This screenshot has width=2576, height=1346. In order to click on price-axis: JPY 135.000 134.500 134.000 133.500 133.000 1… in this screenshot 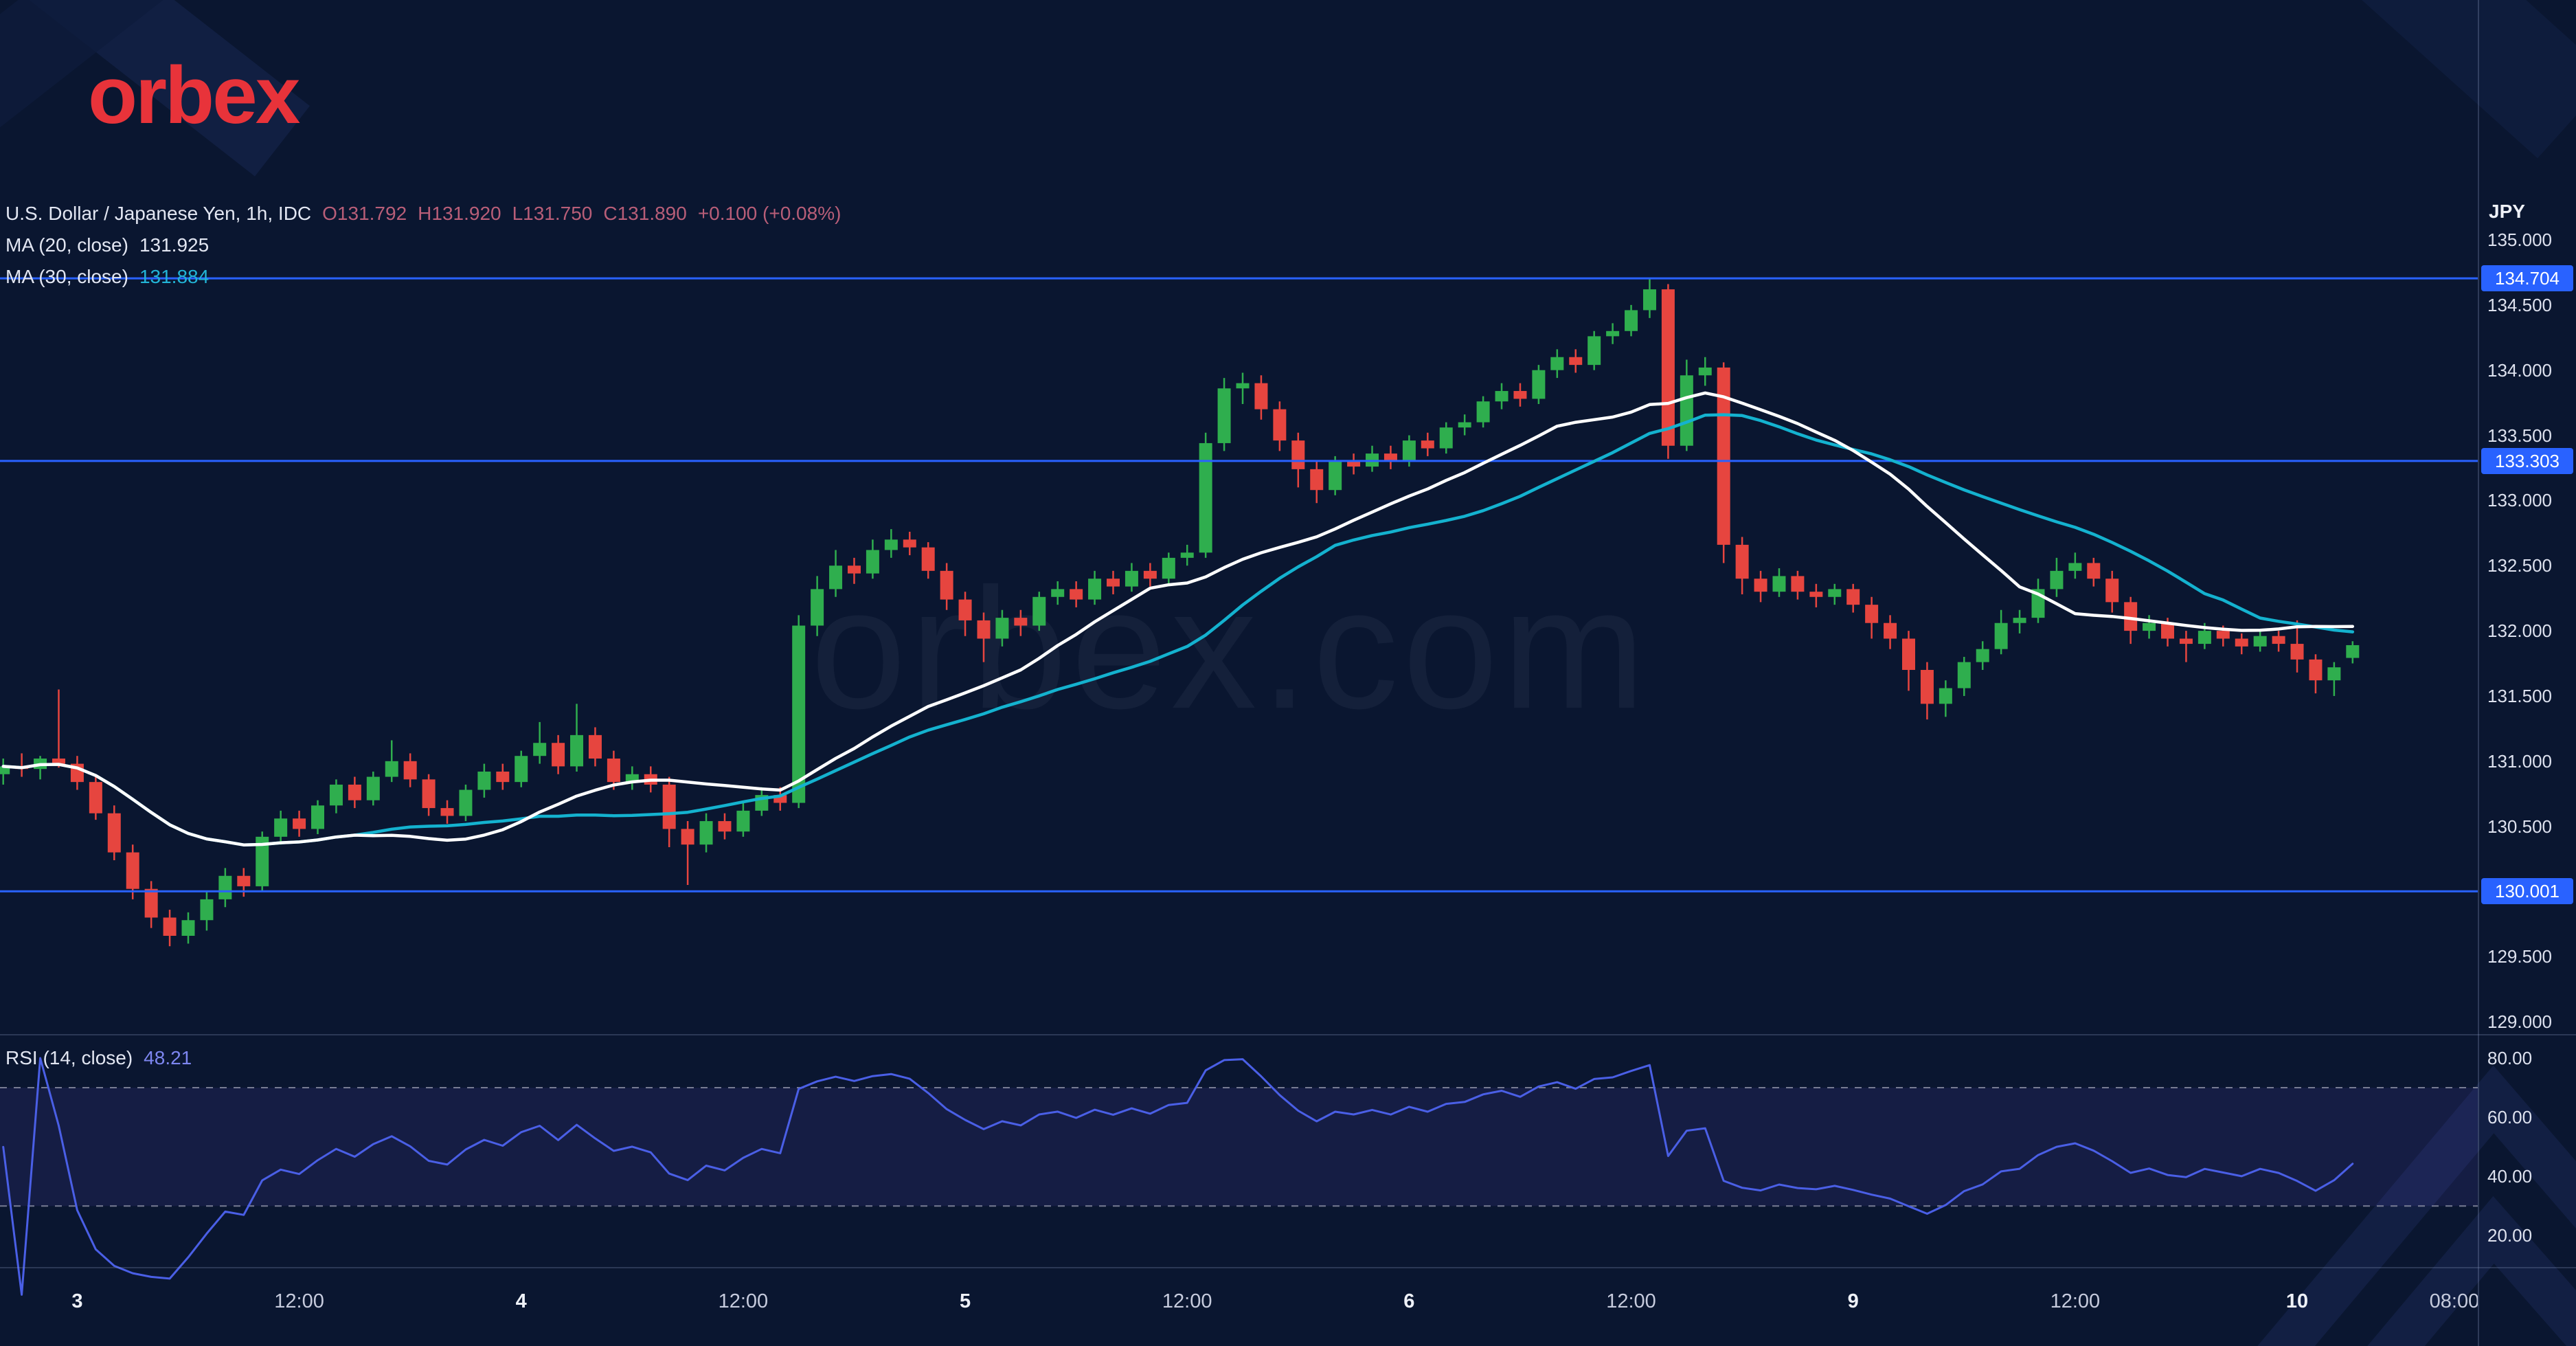, I will do `click(2527, 673)`.